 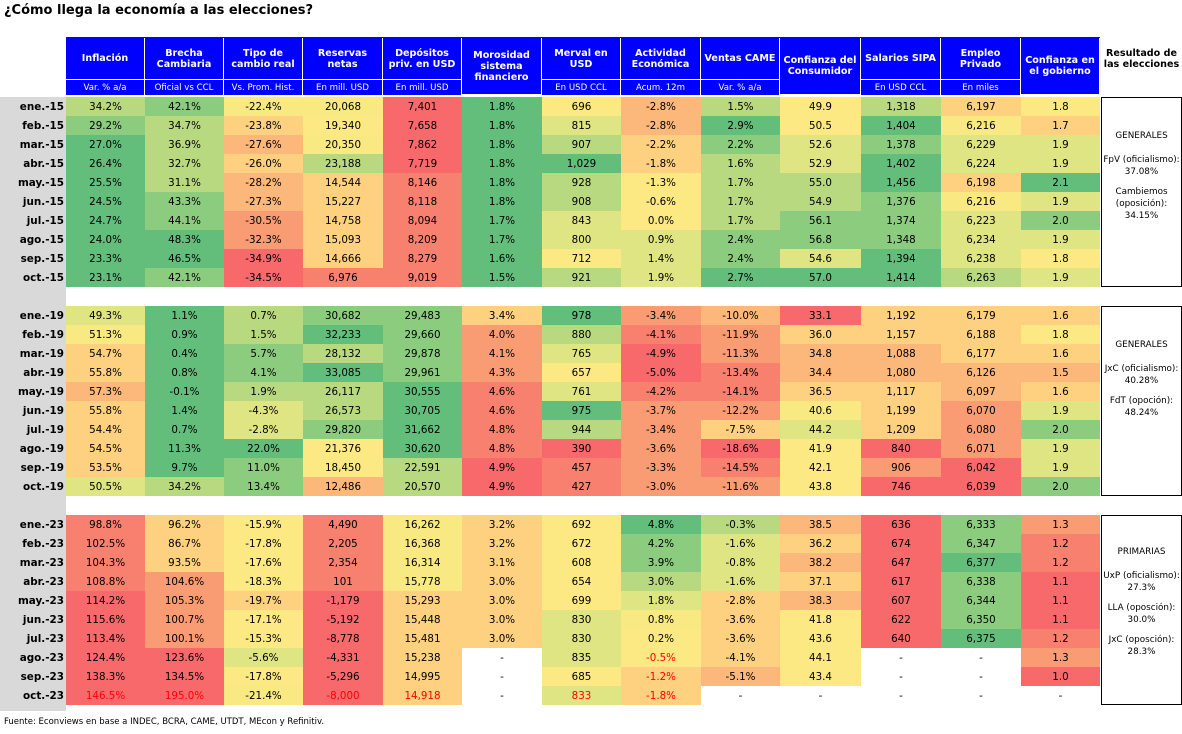 I want to click on table-cell: 15,093, so click(x=343, y=239).